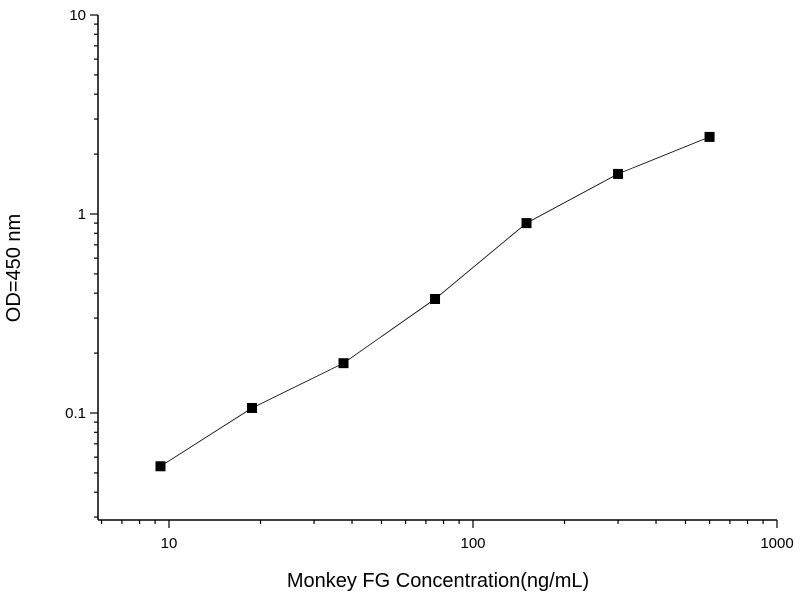 The image size is (800, 605). Describe the element at coordinates (776, 543) in the screenshot. I see `x-tick-label: 1000` at that location.